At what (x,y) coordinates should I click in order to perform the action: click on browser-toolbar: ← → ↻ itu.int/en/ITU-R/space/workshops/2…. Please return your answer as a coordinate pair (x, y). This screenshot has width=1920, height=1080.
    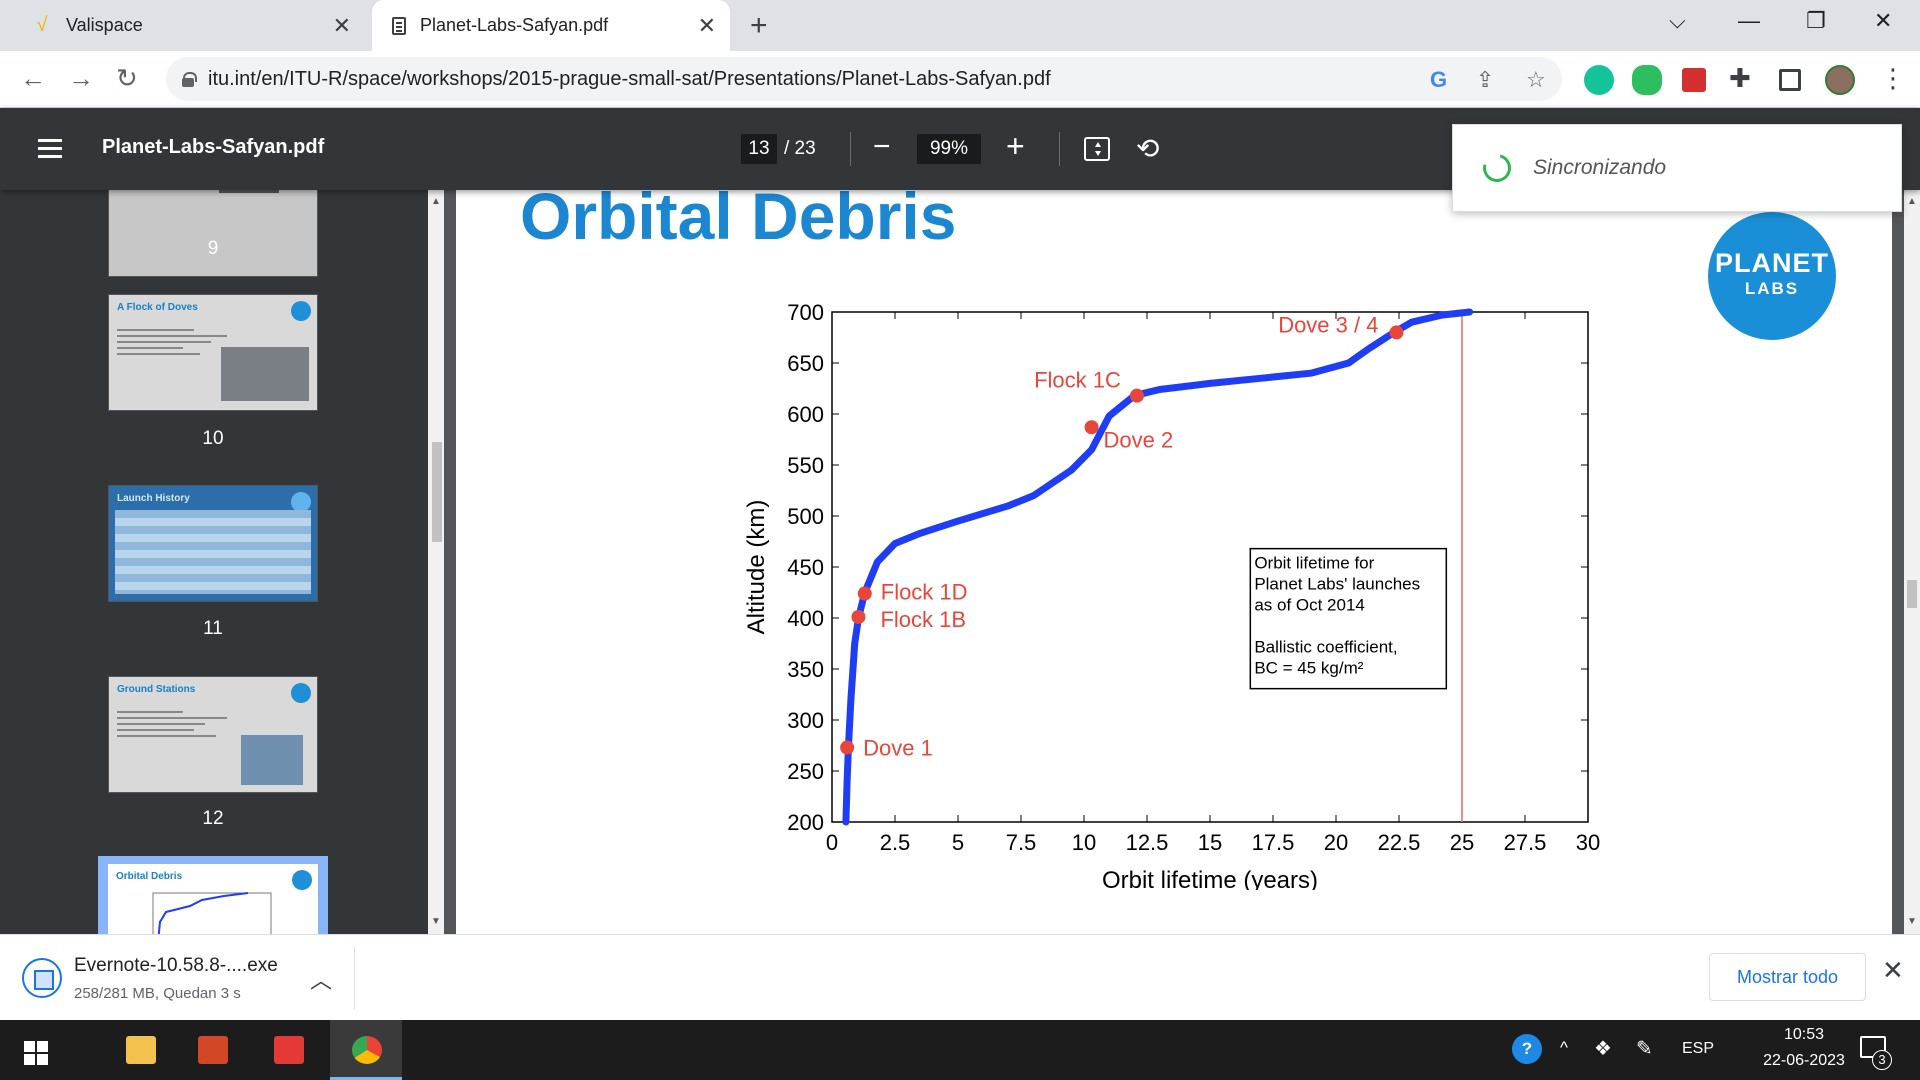
    Looking at the image, I should click on (960, 79).